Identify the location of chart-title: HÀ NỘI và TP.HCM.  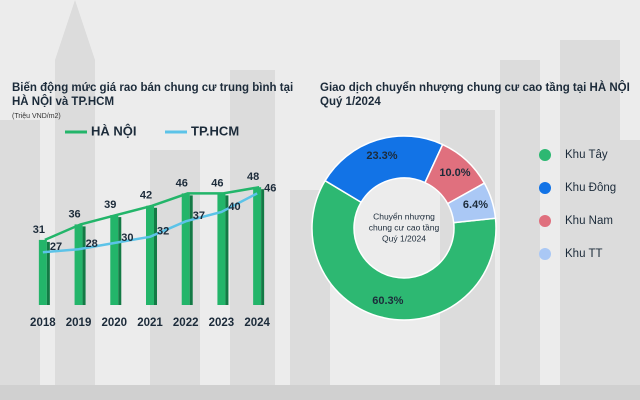
(63, 101).